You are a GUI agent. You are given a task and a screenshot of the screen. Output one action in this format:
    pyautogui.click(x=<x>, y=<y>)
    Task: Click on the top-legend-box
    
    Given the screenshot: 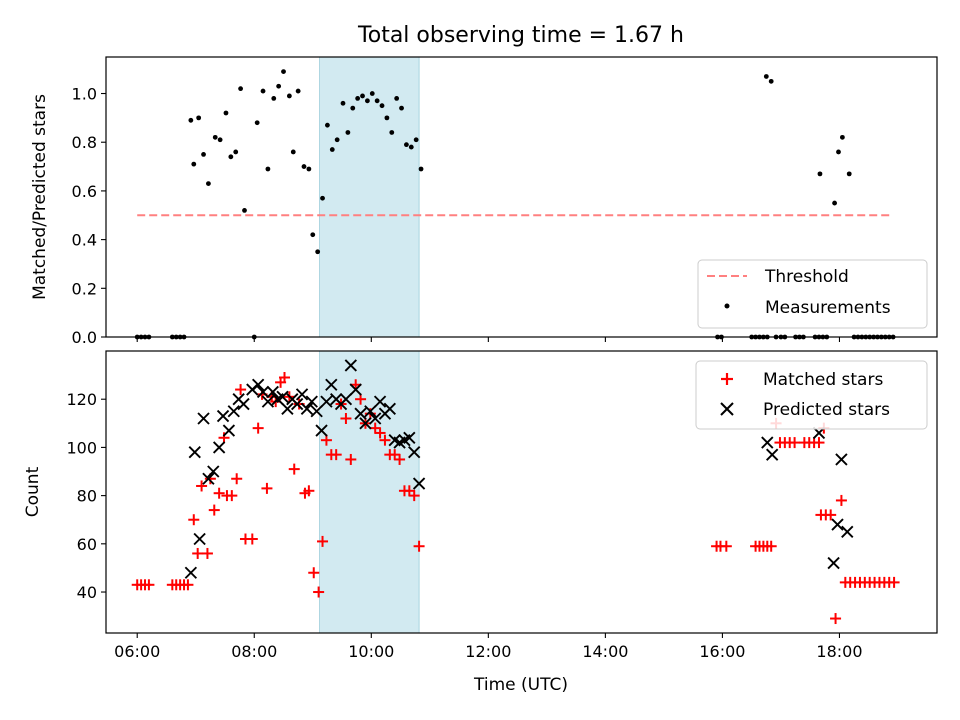 What is the action you would take?
    pyautogui.click(x=812, y=294)
    